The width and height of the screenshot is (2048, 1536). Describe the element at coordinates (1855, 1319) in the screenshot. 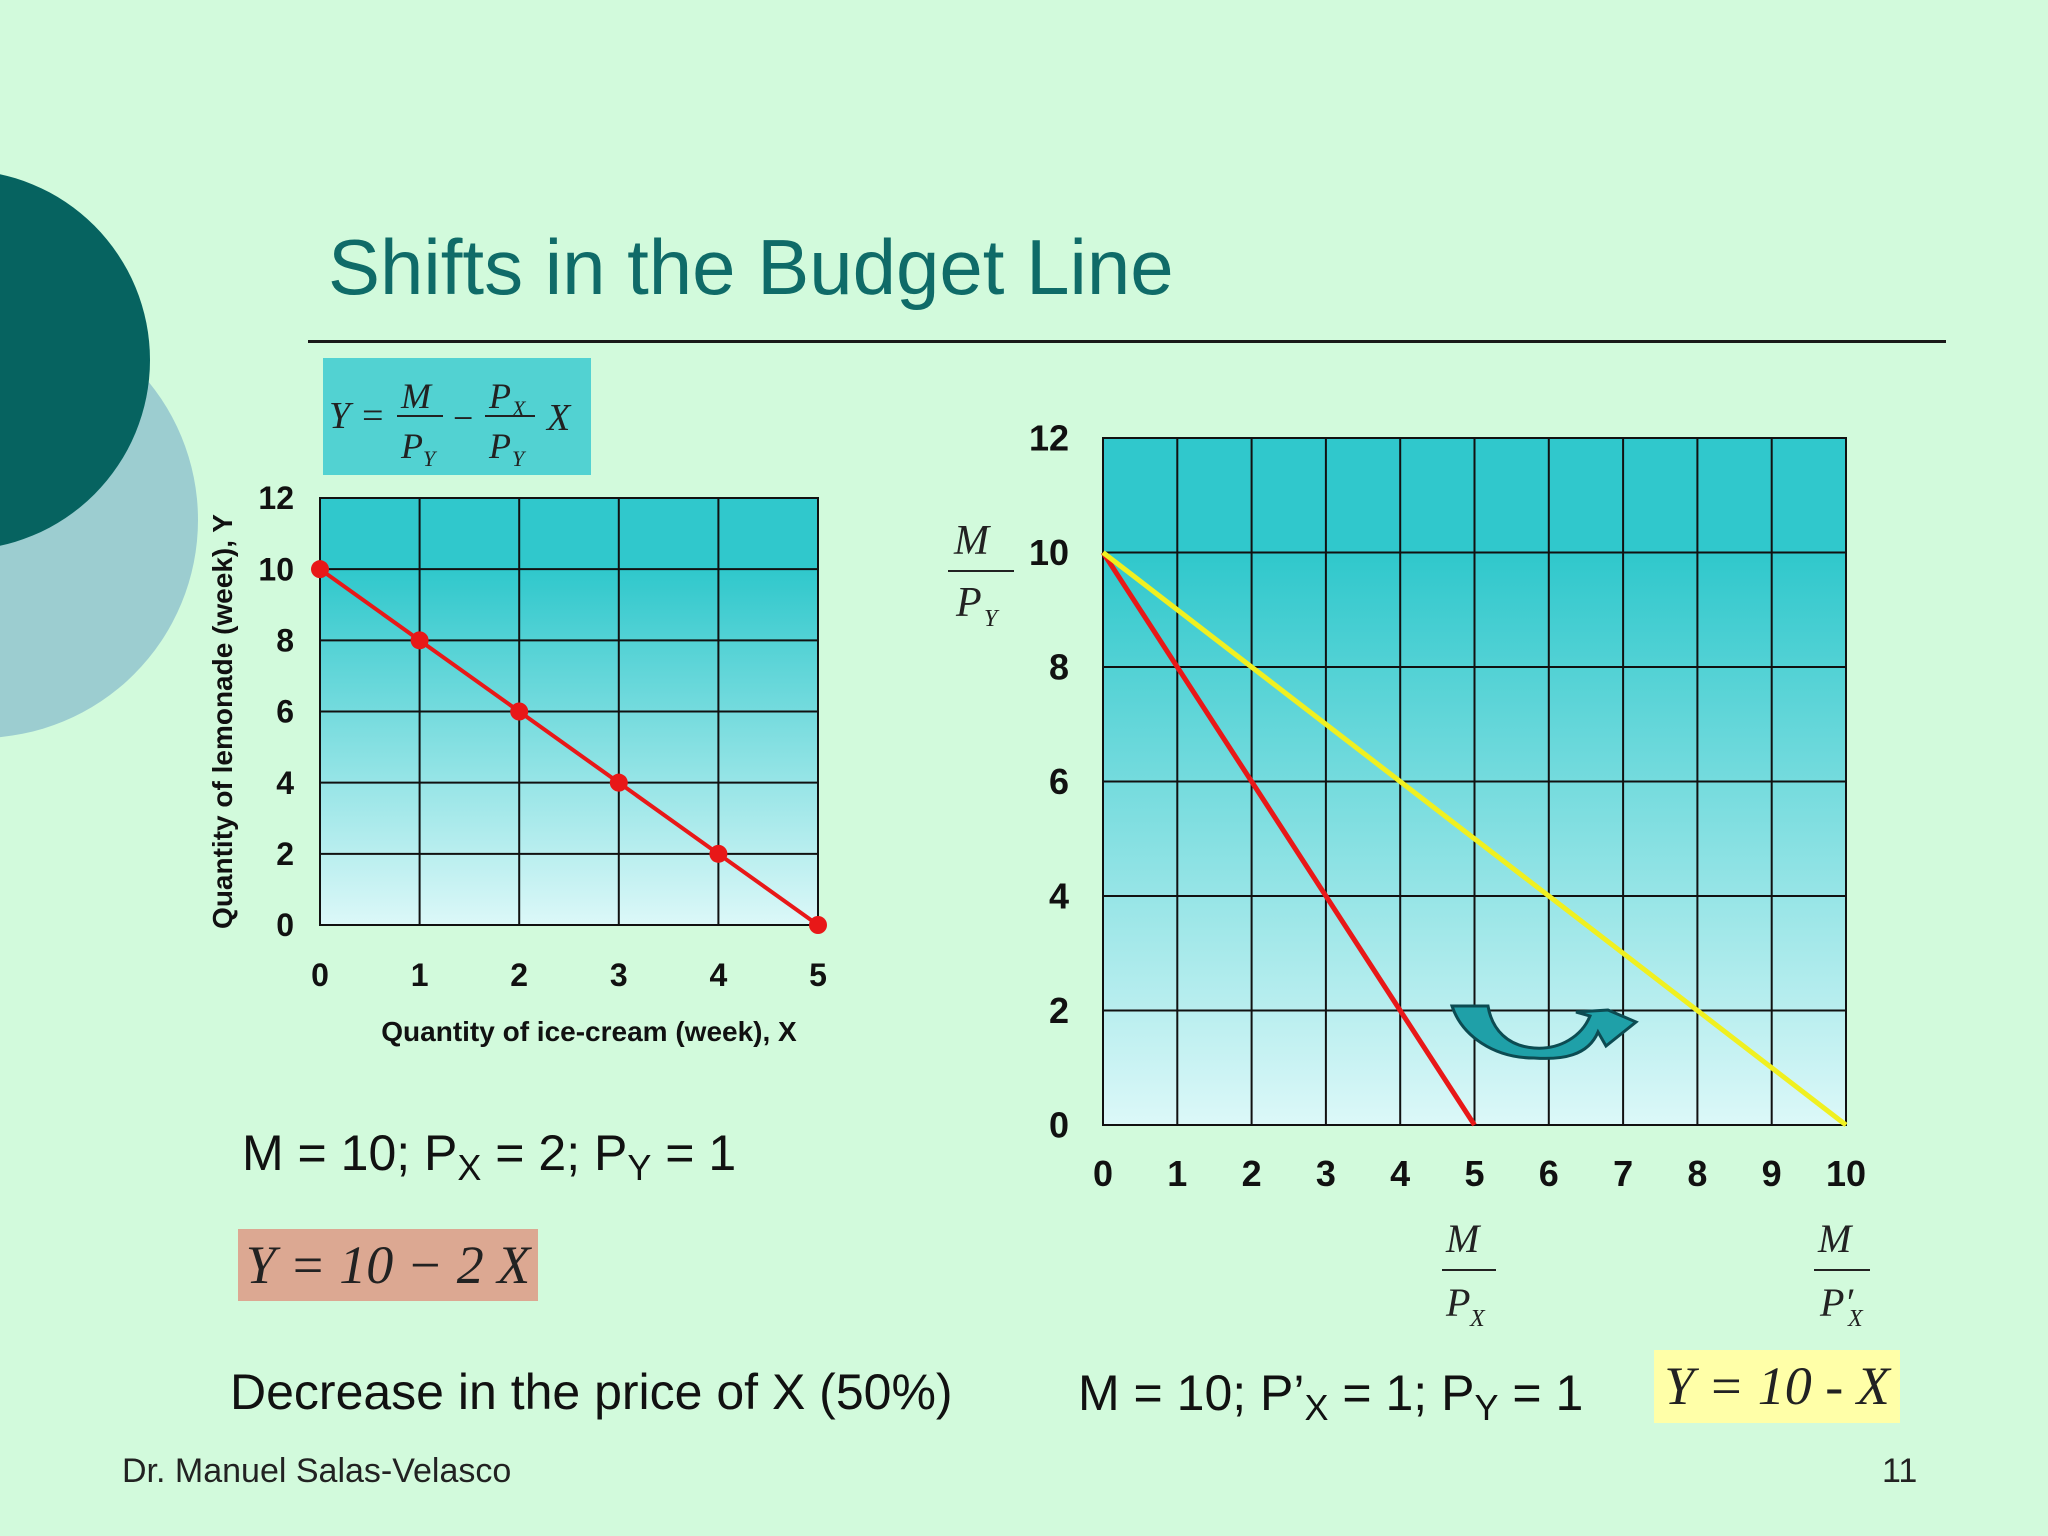

I see `x-intercept-2-den-sub: X` at that location.